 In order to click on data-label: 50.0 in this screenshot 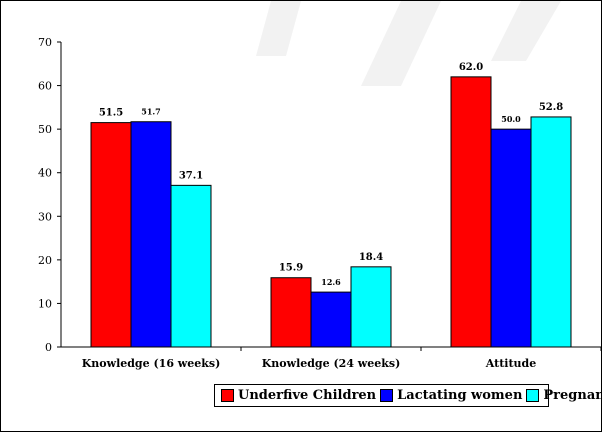, I will do `click(511, 119)`.